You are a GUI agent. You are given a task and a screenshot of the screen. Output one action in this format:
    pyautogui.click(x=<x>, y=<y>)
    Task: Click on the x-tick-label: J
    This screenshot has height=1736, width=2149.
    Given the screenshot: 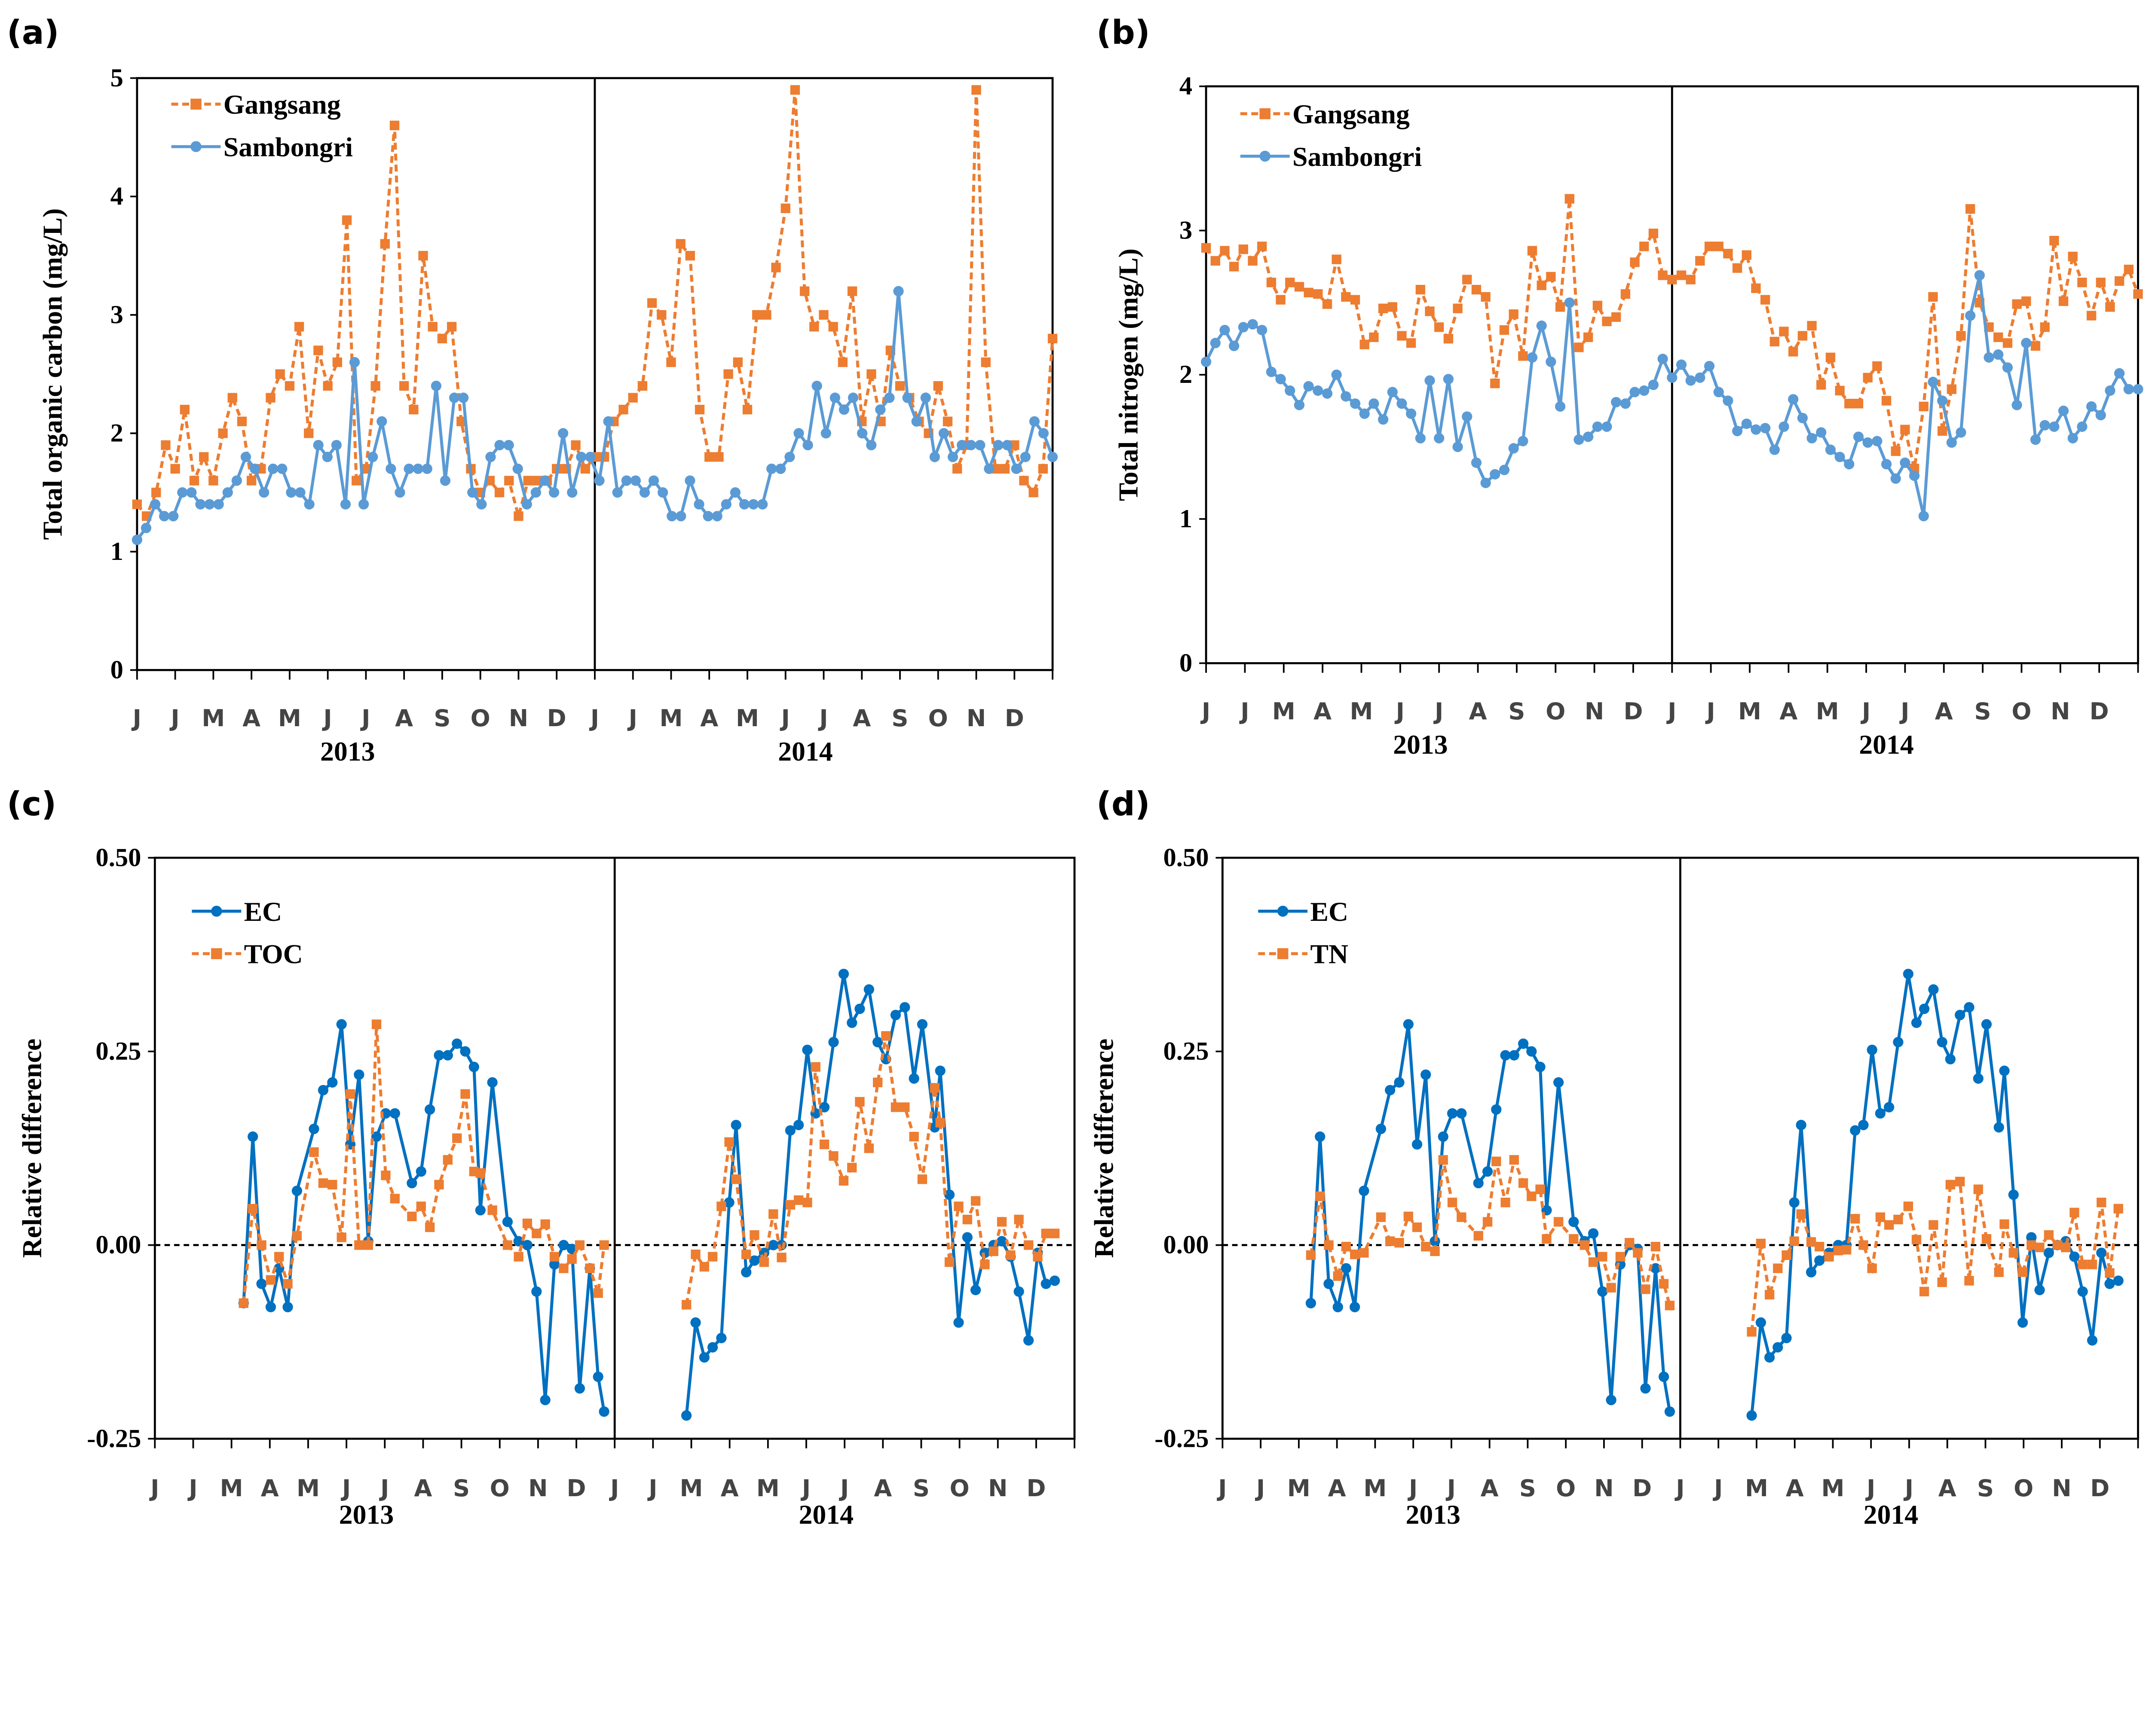 What is the action you would take?
    pyautogui.click(x=1717, y=1488)
    